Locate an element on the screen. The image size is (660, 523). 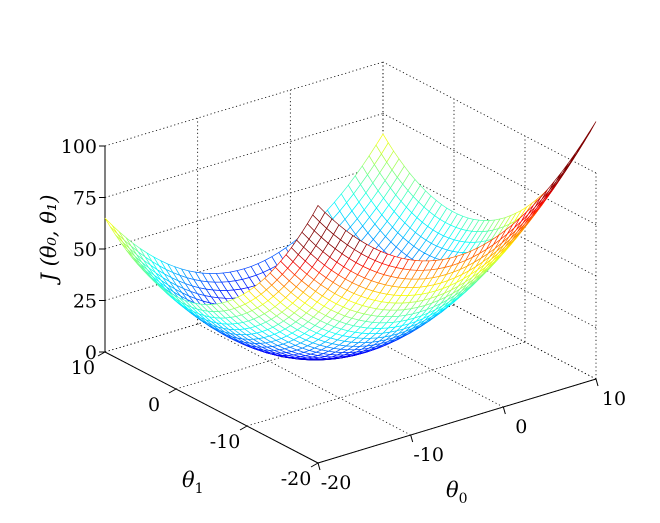
x-tick-label: 0 is located at coordinates (521, 427).